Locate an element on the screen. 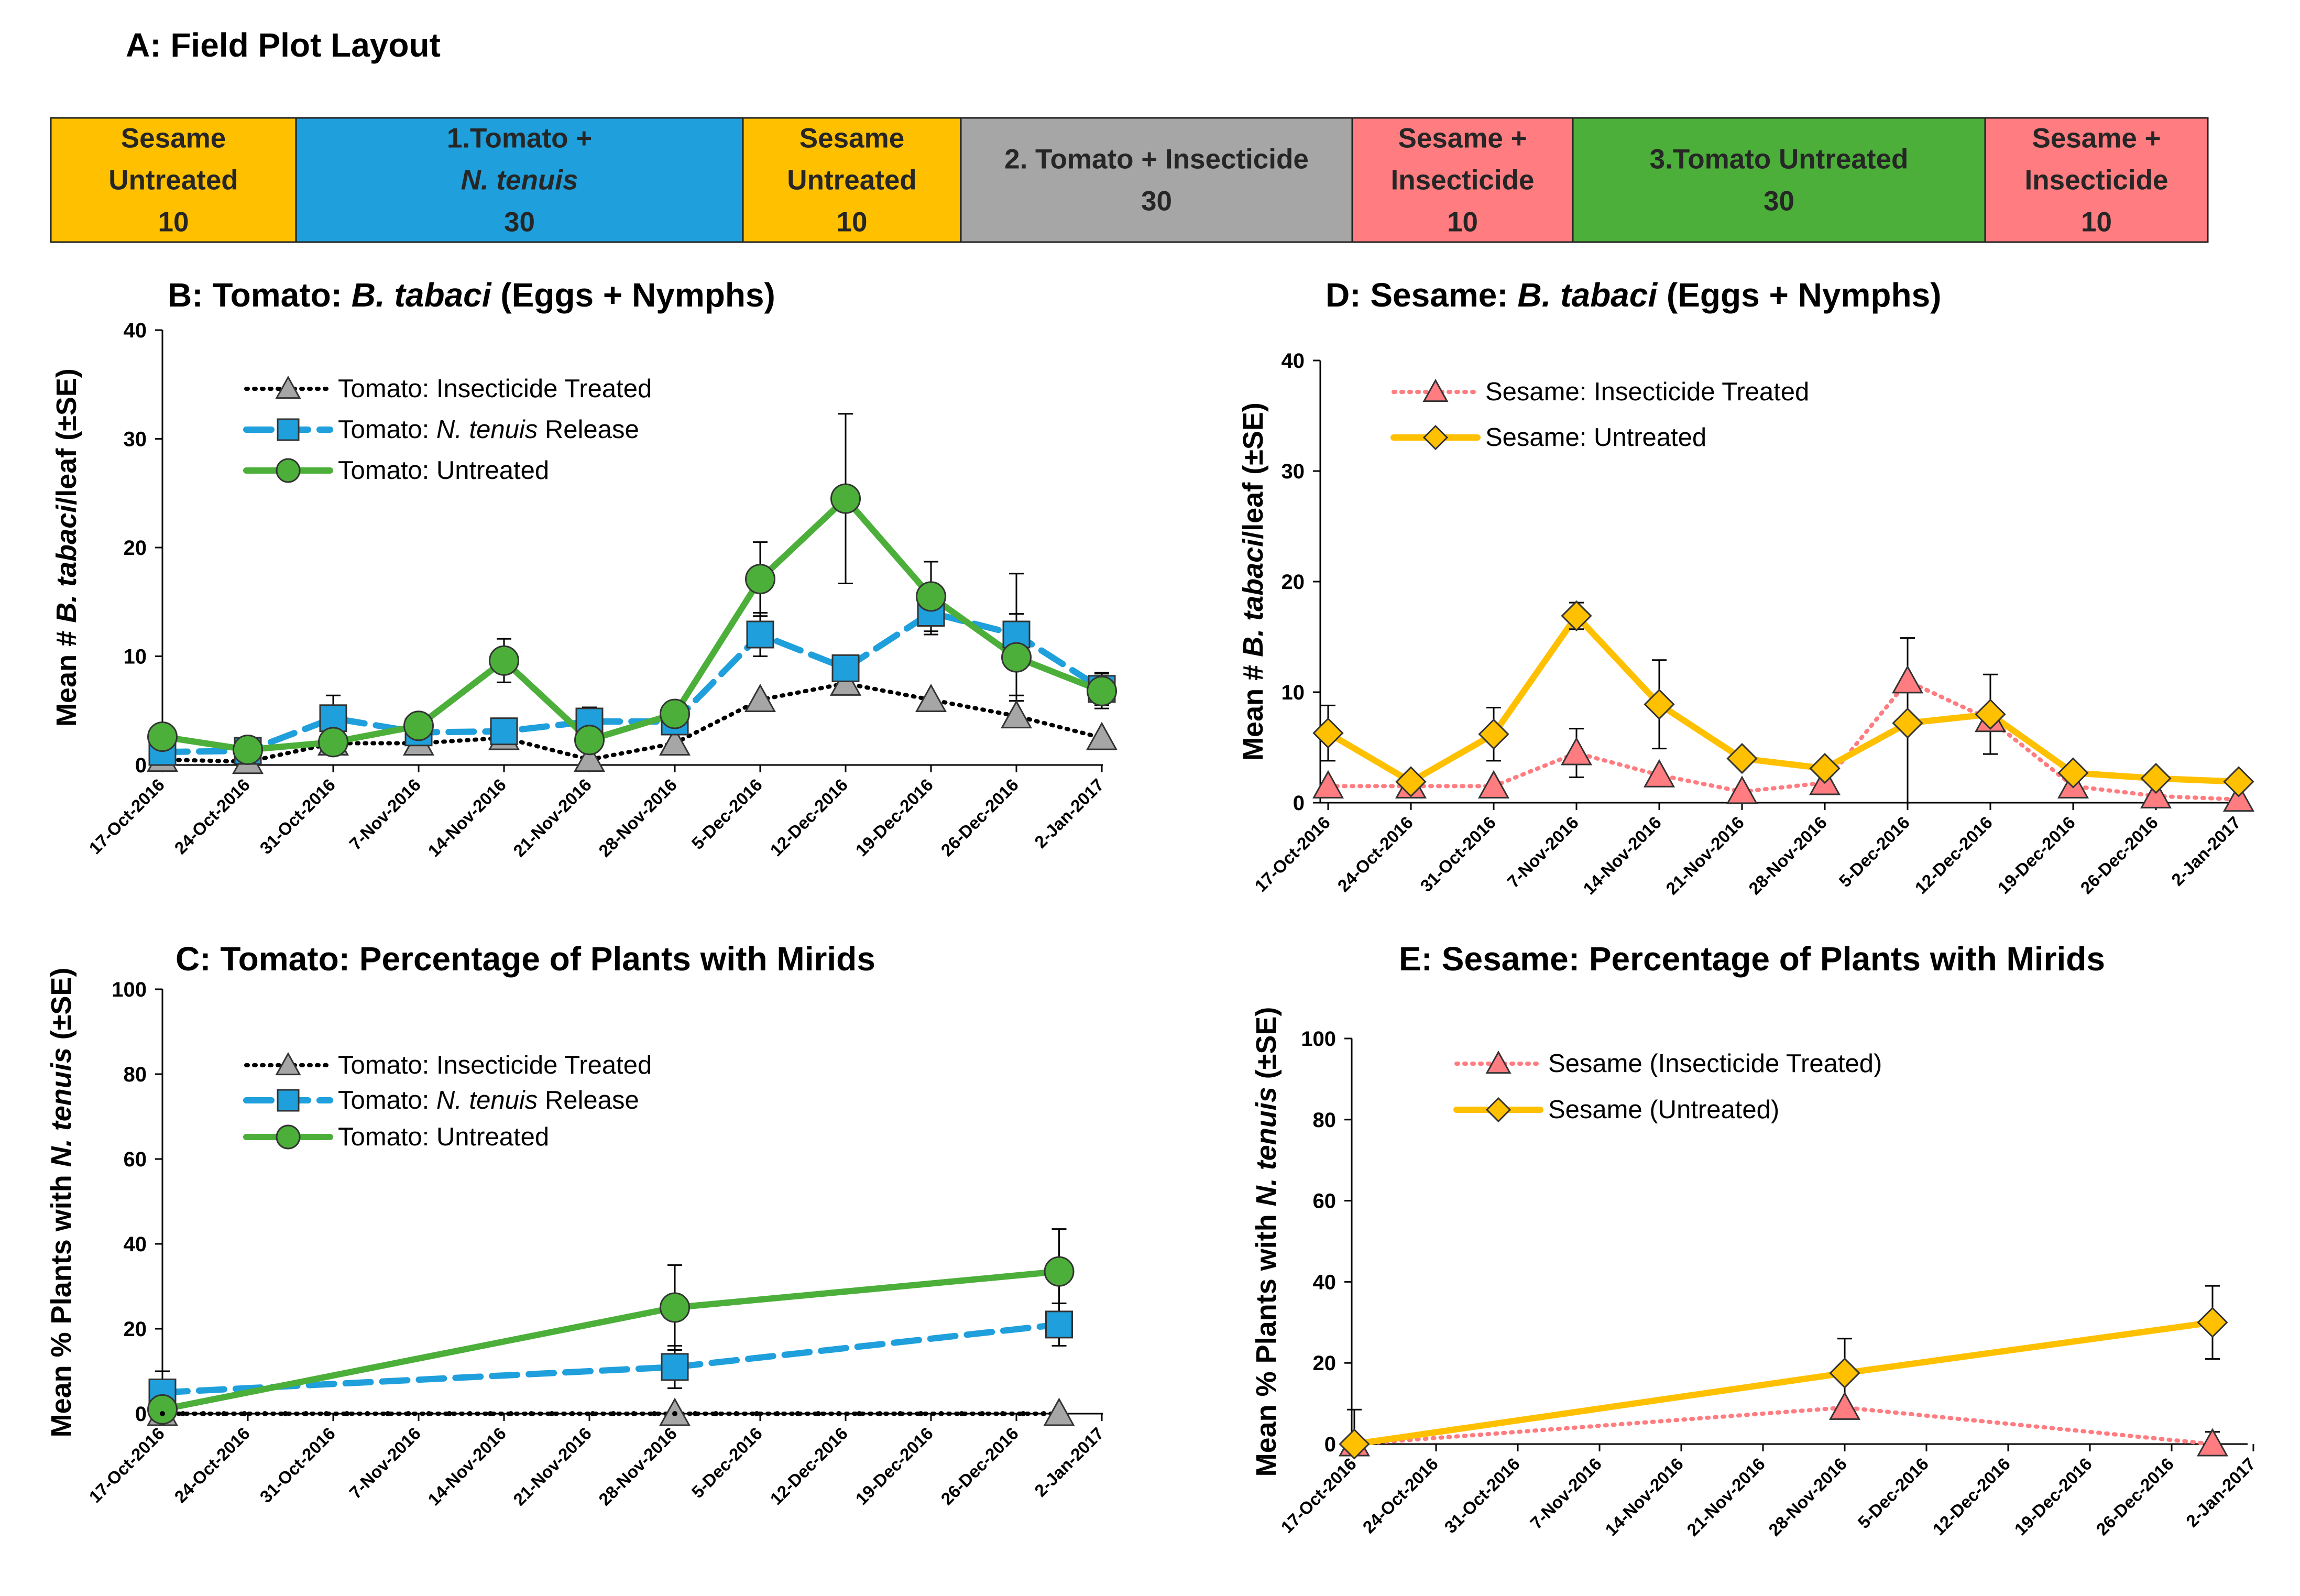 This screenshot has height=1596, width=2300. y-tick-label: 10 is located at coordinates (135, 658).